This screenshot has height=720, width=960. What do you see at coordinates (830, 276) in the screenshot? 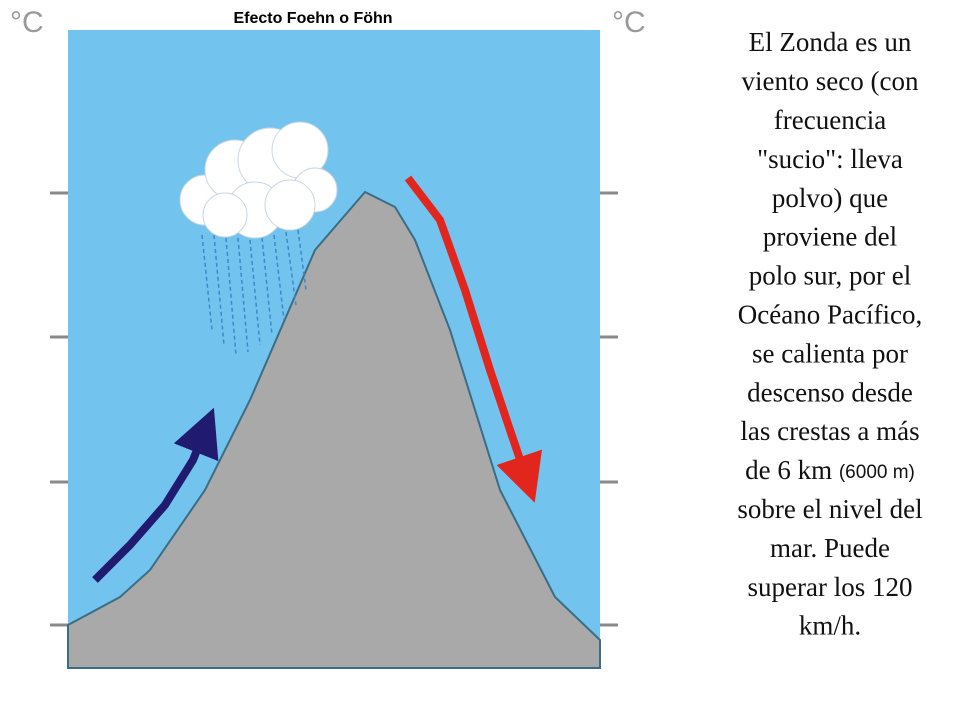
I see `text-line: polo sur, por el` at bounding box center [830, 276].